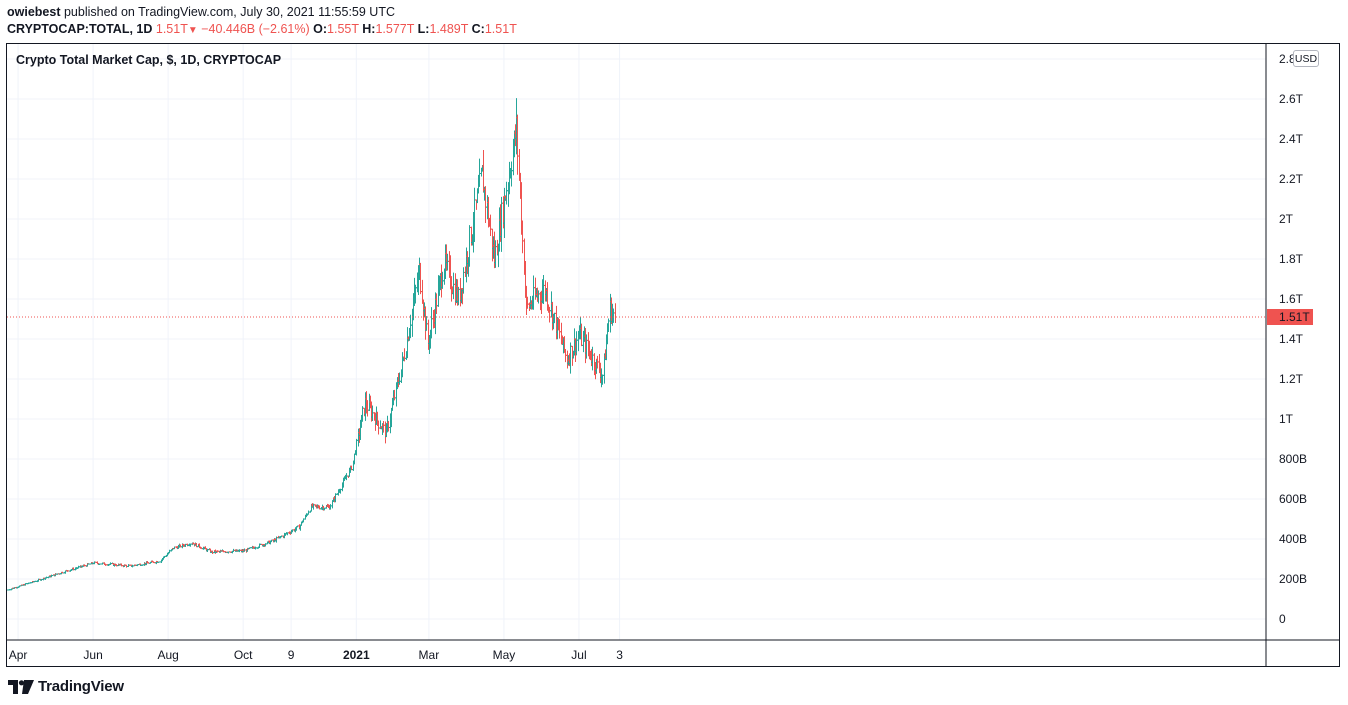 Image resolution: width=1348 pixels, height=705 pixels. Describe the element at coordinates (18, 655) in the screenshot. I see `time-tick-label: Apr` at that location.